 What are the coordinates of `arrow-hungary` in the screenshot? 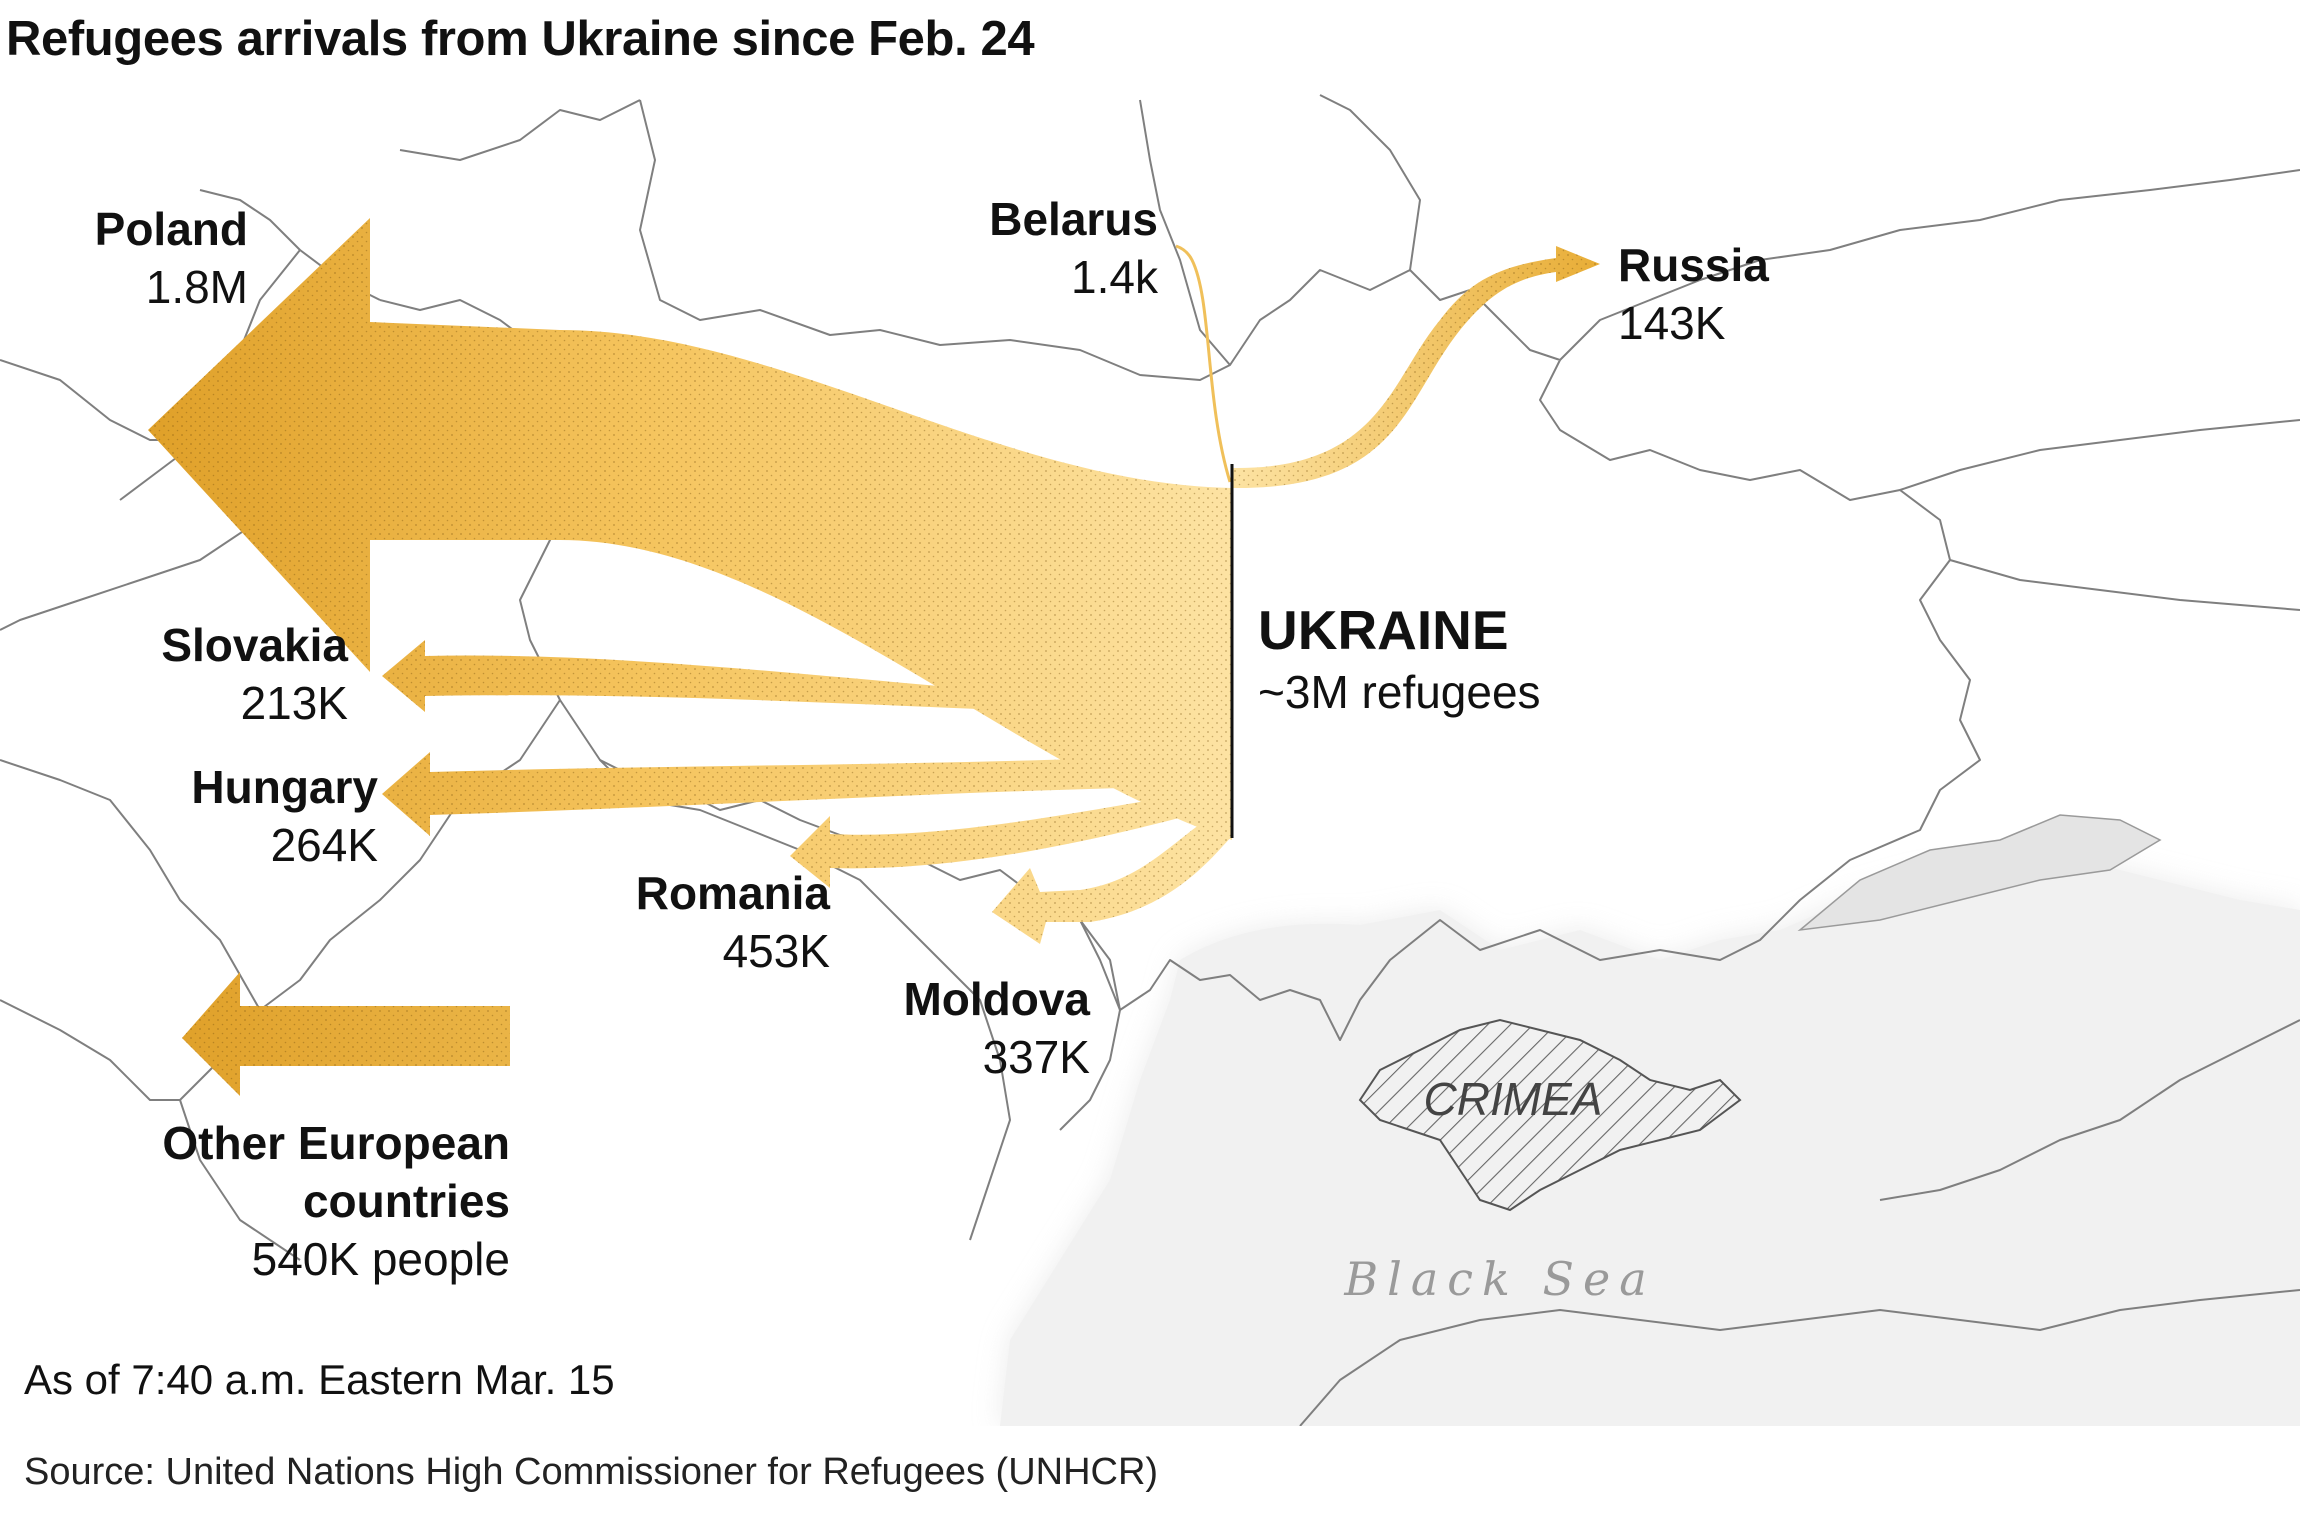 It's located at (807, 794).